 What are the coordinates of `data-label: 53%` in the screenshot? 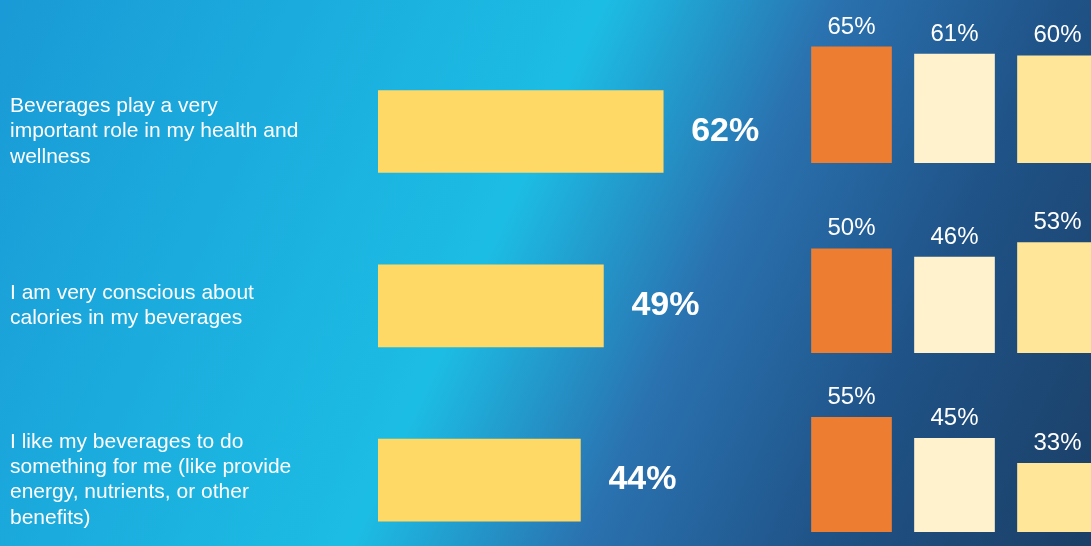 It's located at (1057, 221).